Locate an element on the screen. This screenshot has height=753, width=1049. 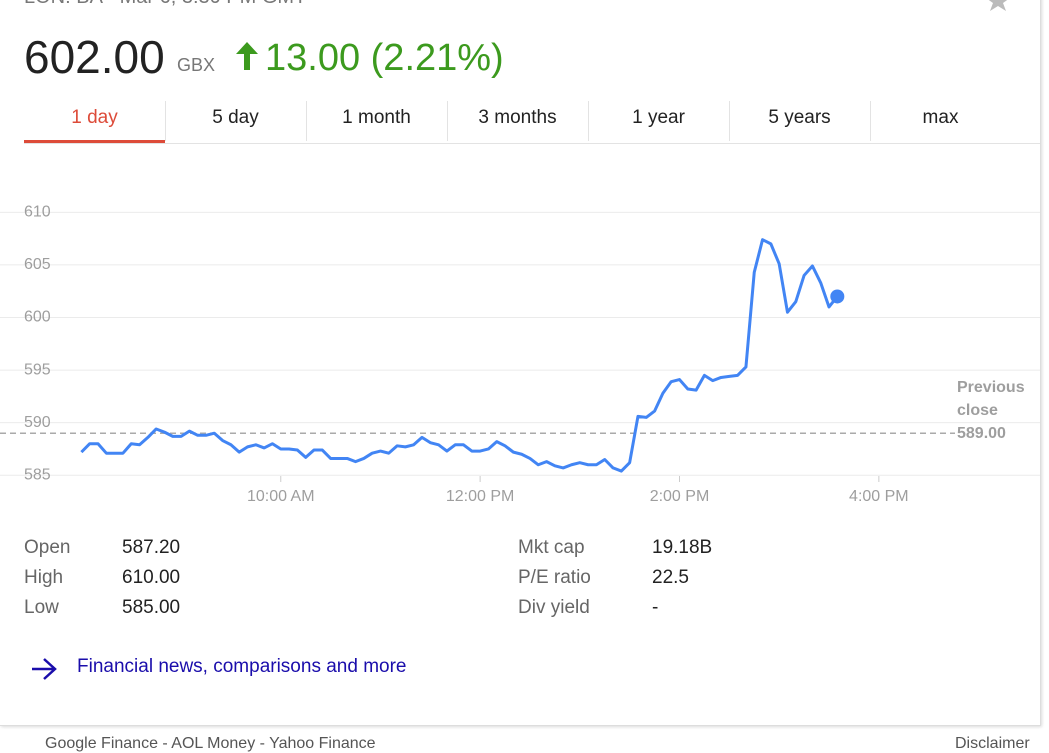
link-arrow is located at coordinates (44, 669).